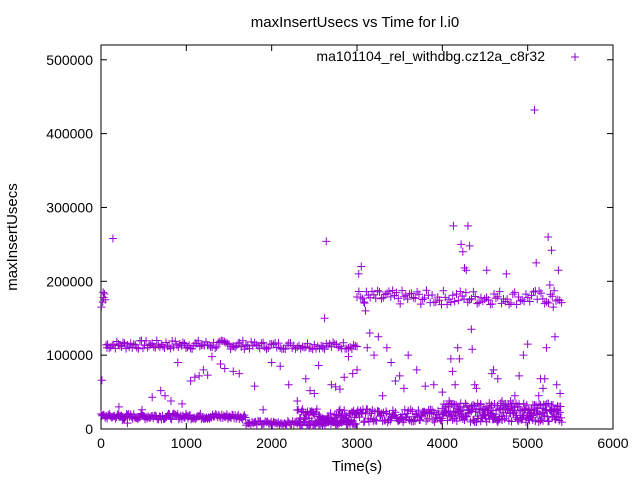  What do you see at coordinates (575, 57) in the screenshot?
I see `legend-marker-glyph` at bounding box center [575, 57].